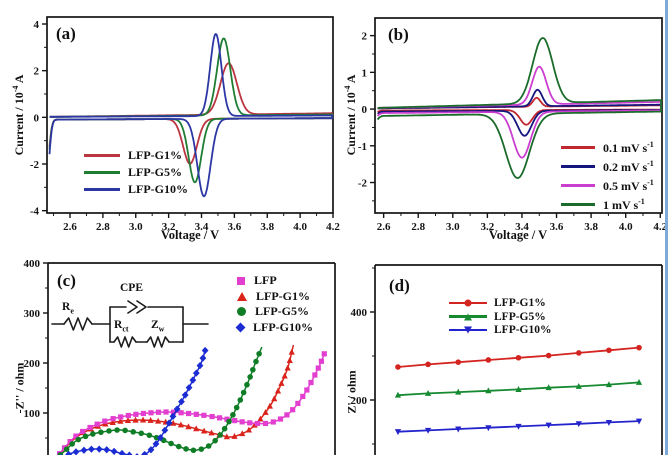 This screenshot has height=455, width=668. Describe the element at coordinates (578, 204) in the screenshot. I see `rate-1-line-swatch` at that location.